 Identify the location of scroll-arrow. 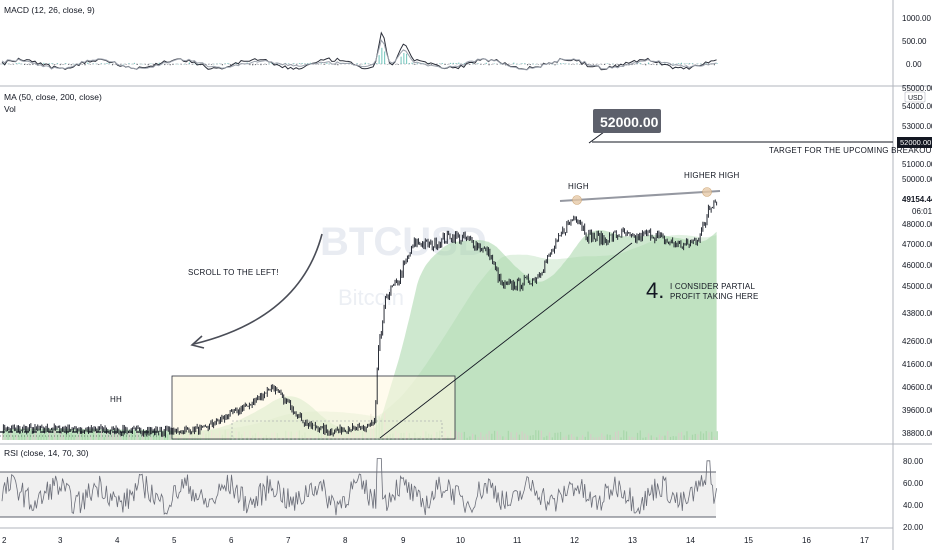
(258, 289).